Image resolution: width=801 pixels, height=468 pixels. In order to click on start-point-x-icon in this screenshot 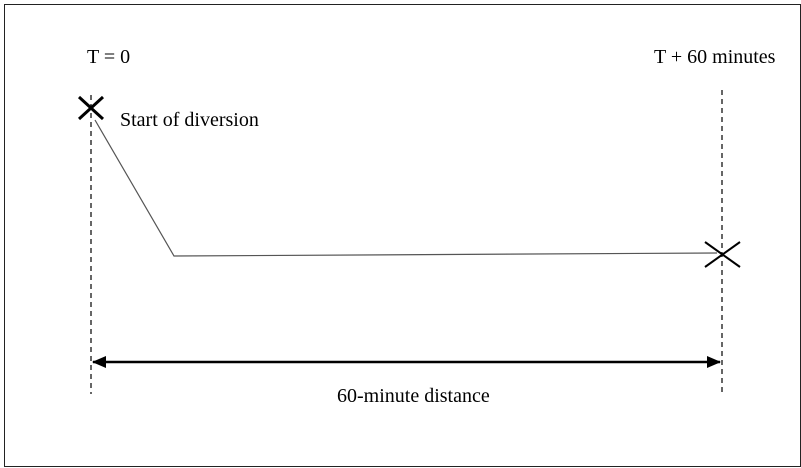, I will do `click(91, 108)`.